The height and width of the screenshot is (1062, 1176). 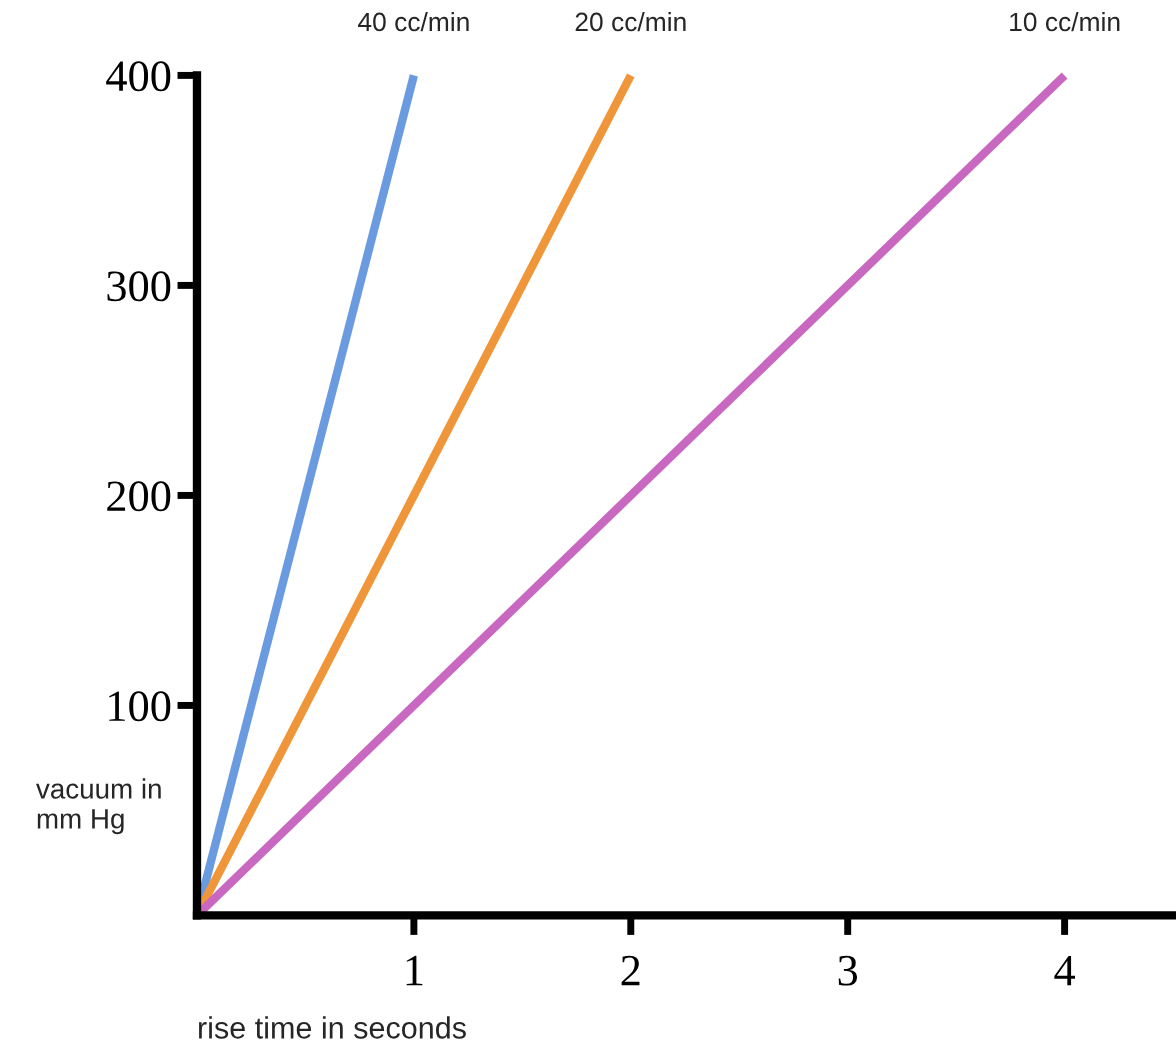 I want to click on x-tick-label: 4, so click(x=1065, y=970).